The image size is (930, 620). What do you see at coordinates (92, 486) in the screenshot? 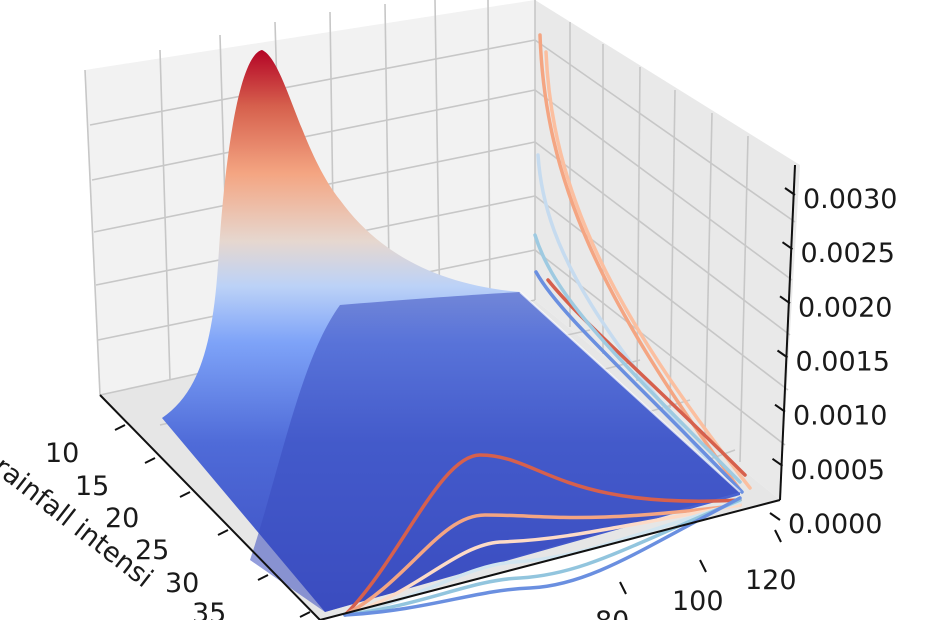
I see `x-tick-label: 15` at bounding box center [92, 486].